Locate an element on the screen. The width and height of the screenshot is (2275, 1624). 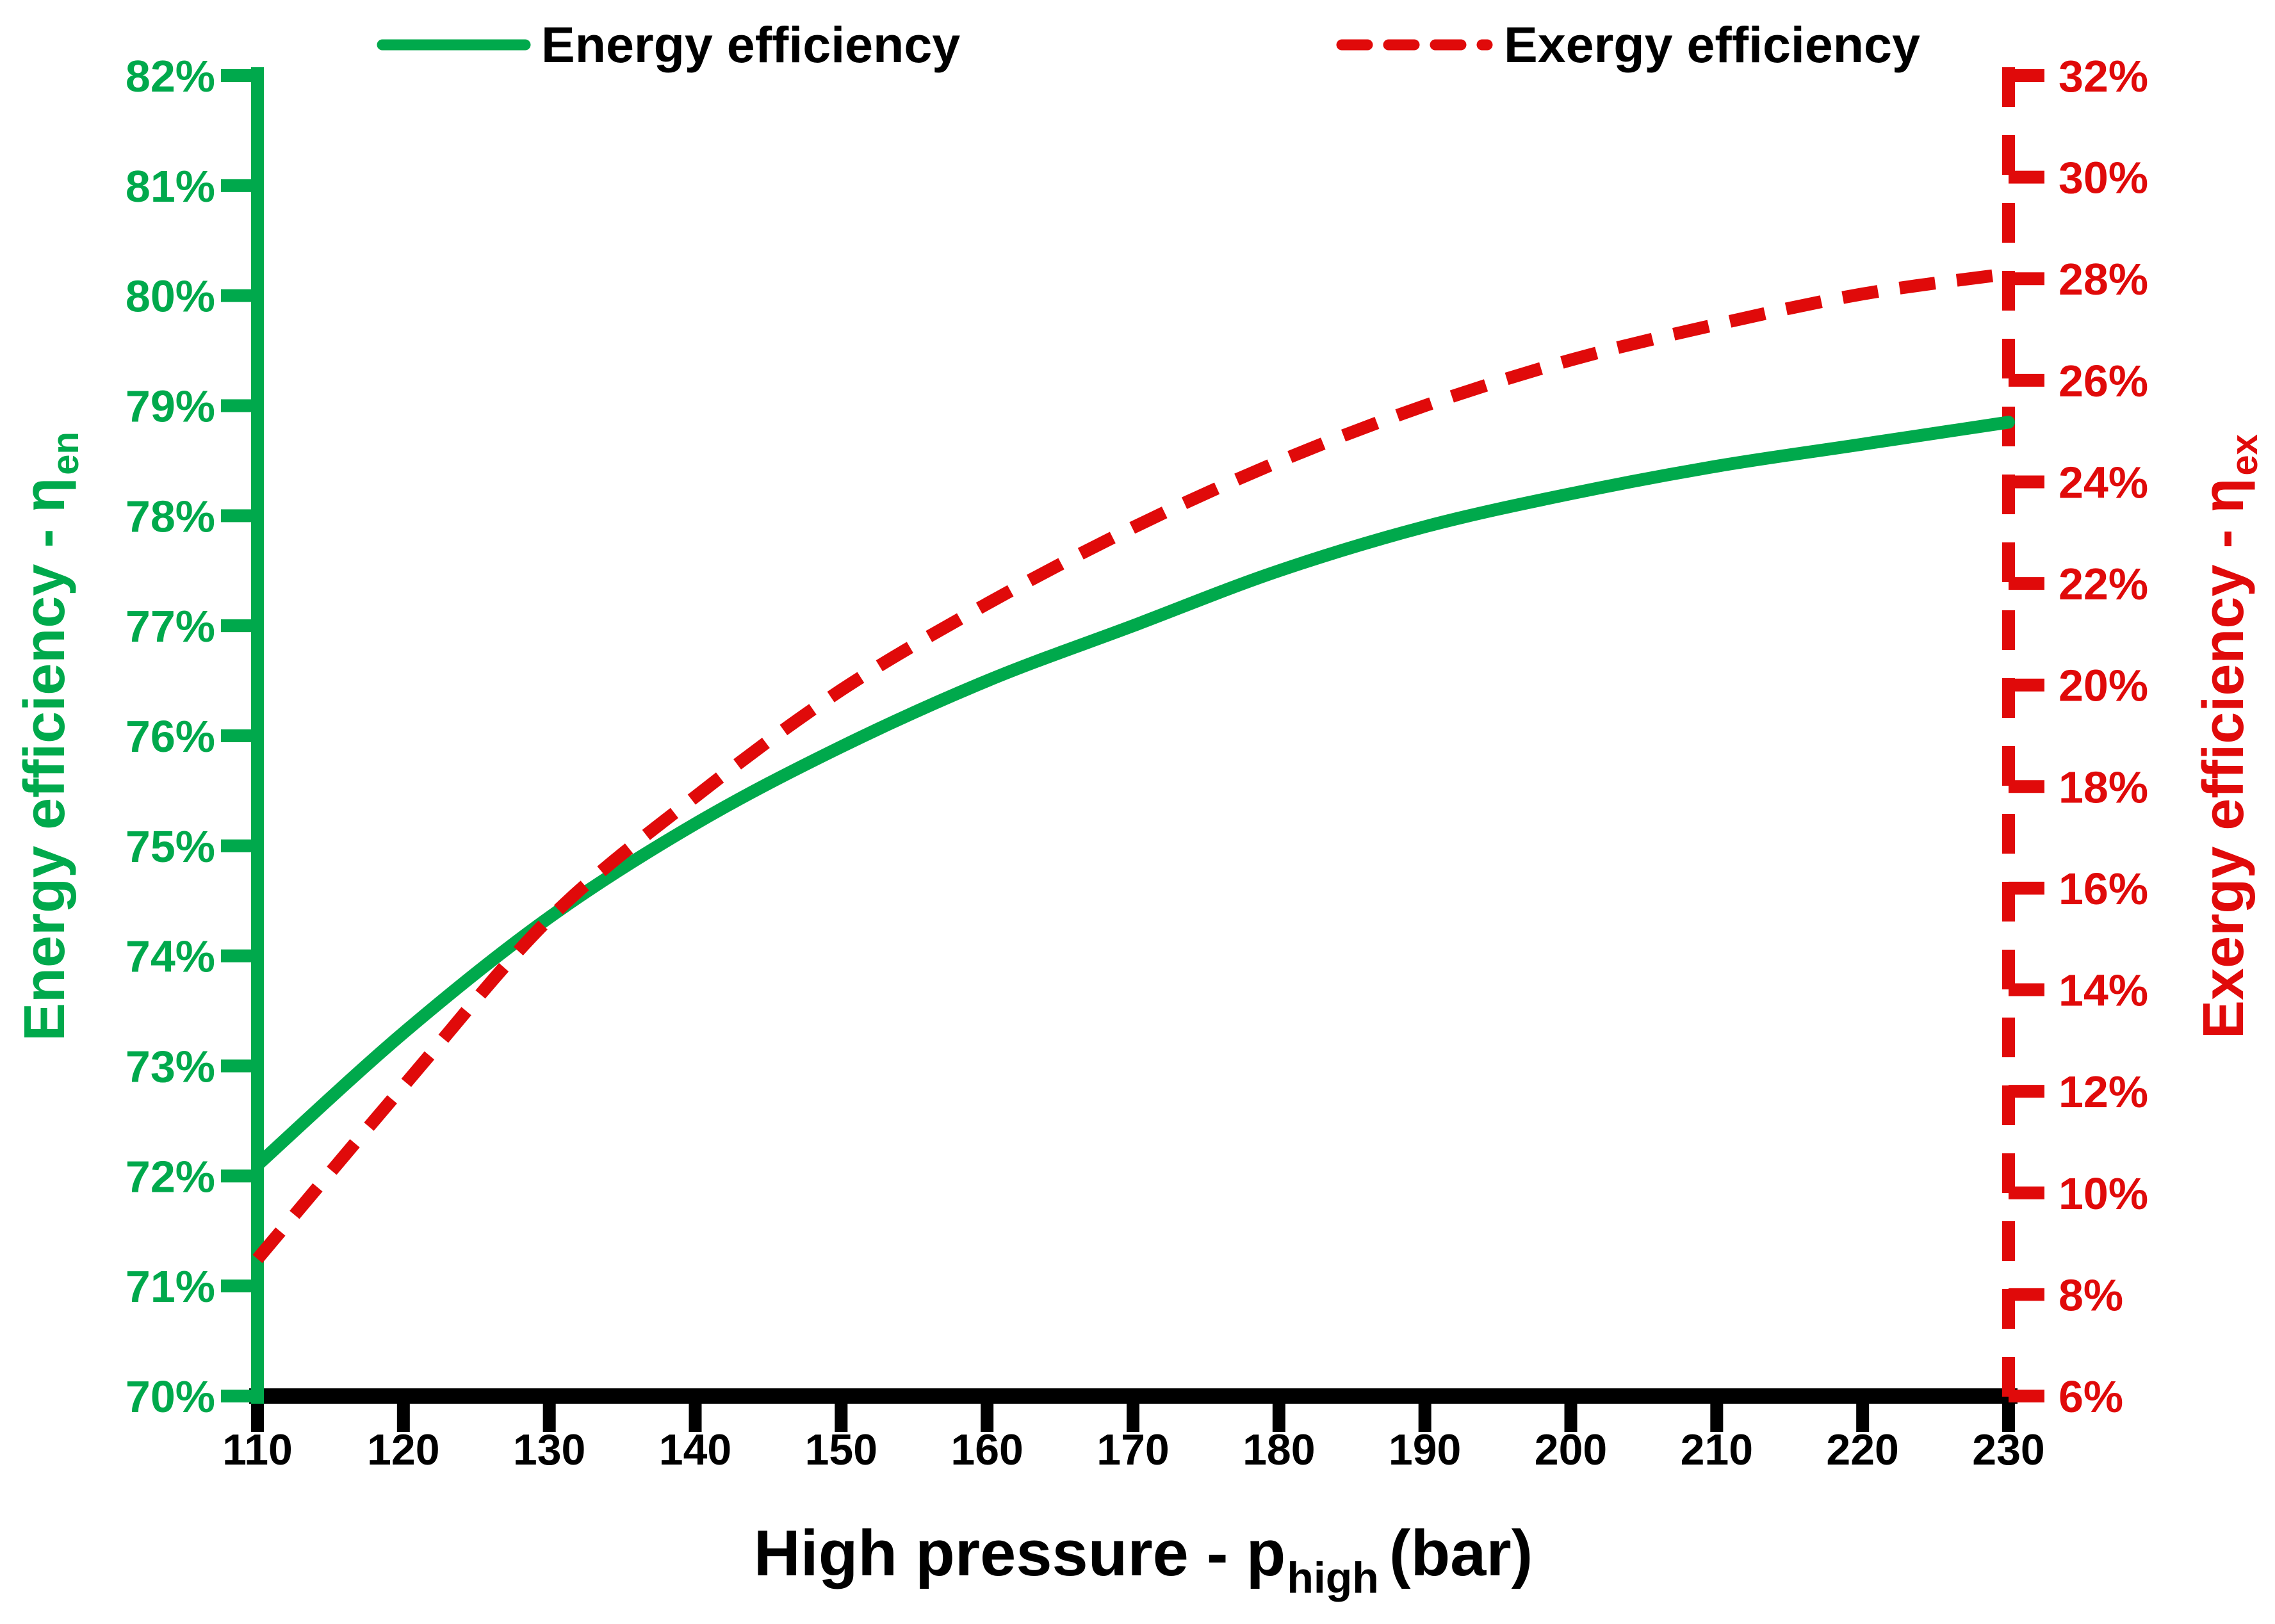
left-axis-tick-label: 73% is located at coordinates (171, 1067).